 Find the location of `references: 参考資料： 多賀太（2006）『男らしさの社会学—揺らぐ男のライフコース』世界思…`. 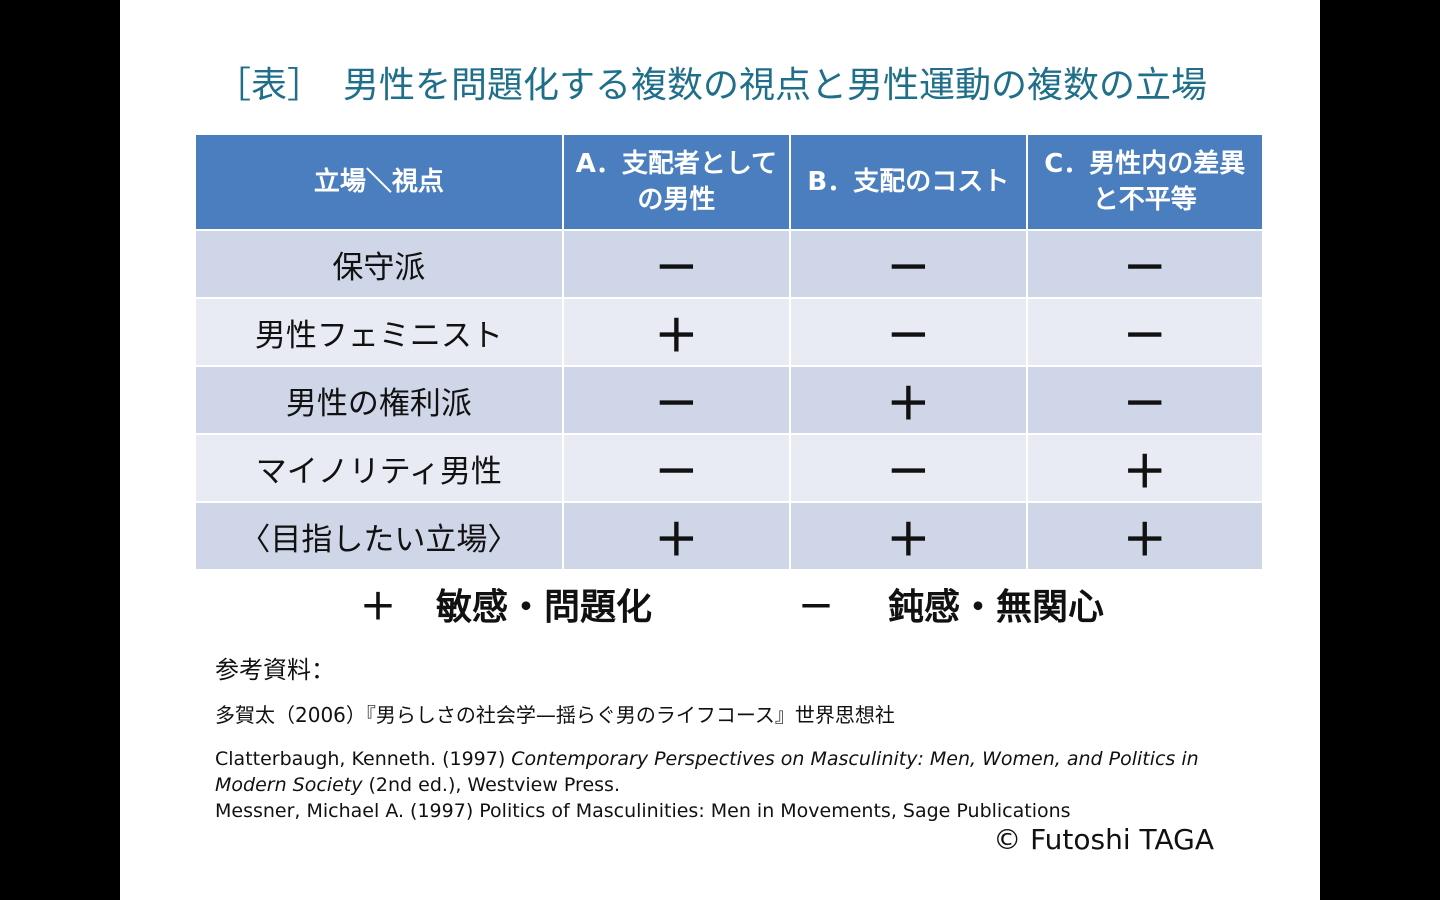

references: 参考資料： 多賀太（2006）『男らしさの社会学—揺らぐ男のライフコース』世界思… is located at coordinates (745, 737).